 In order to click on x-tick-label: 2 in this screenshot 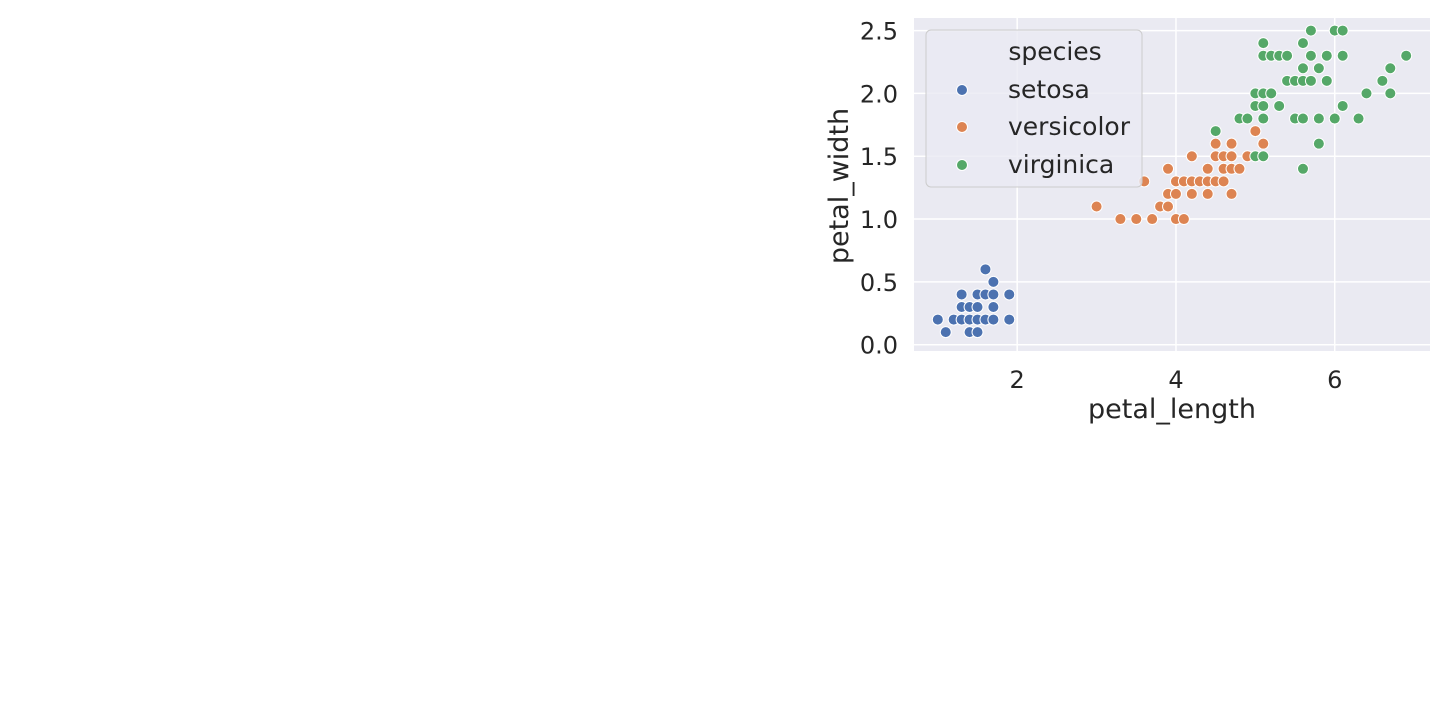, I will do `click(1017, 380)`.